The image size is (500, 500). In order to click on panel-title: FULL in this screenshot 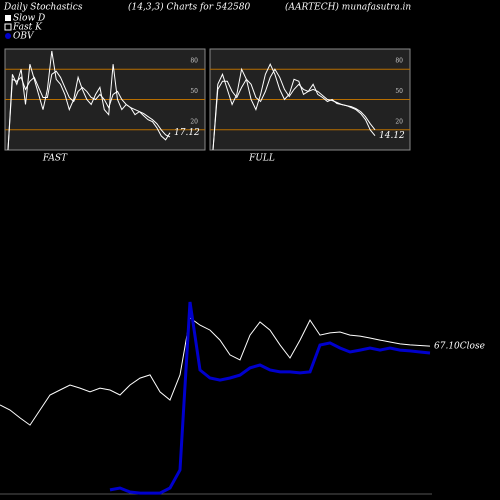, I will do `click(261, 159)`.